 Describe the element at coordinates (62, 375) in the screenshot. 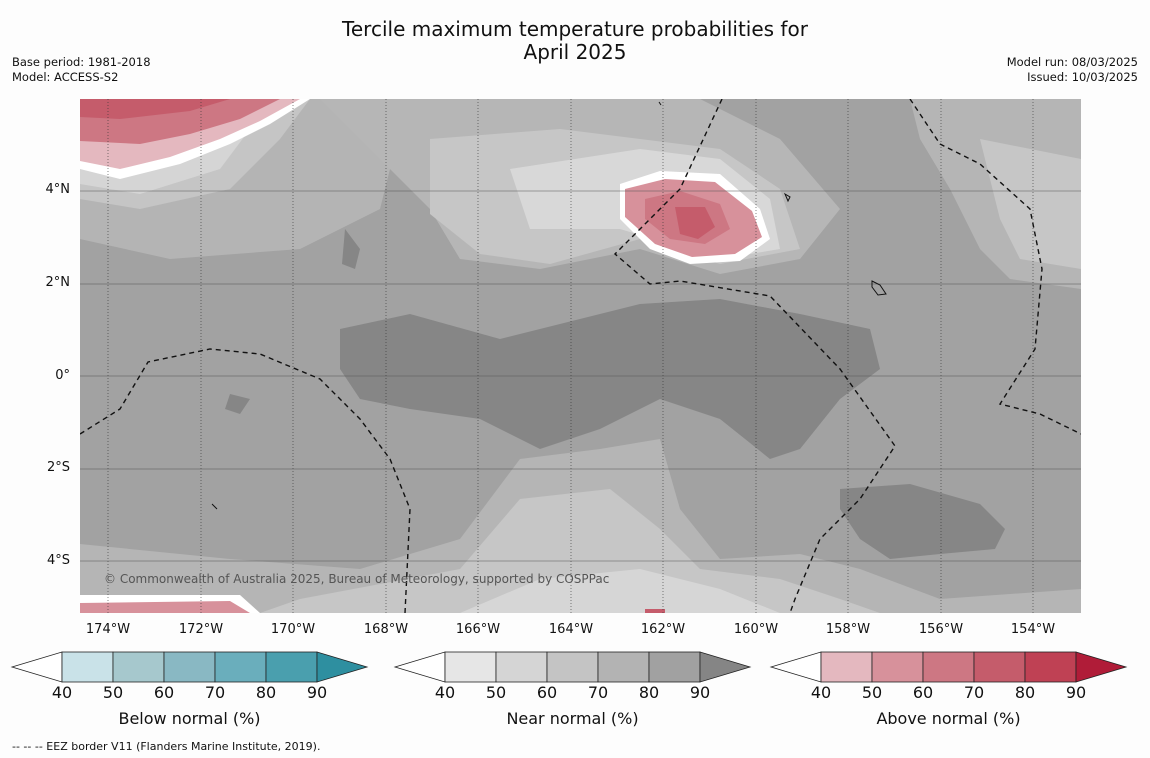

I see `lat-label: 0°` at that location.